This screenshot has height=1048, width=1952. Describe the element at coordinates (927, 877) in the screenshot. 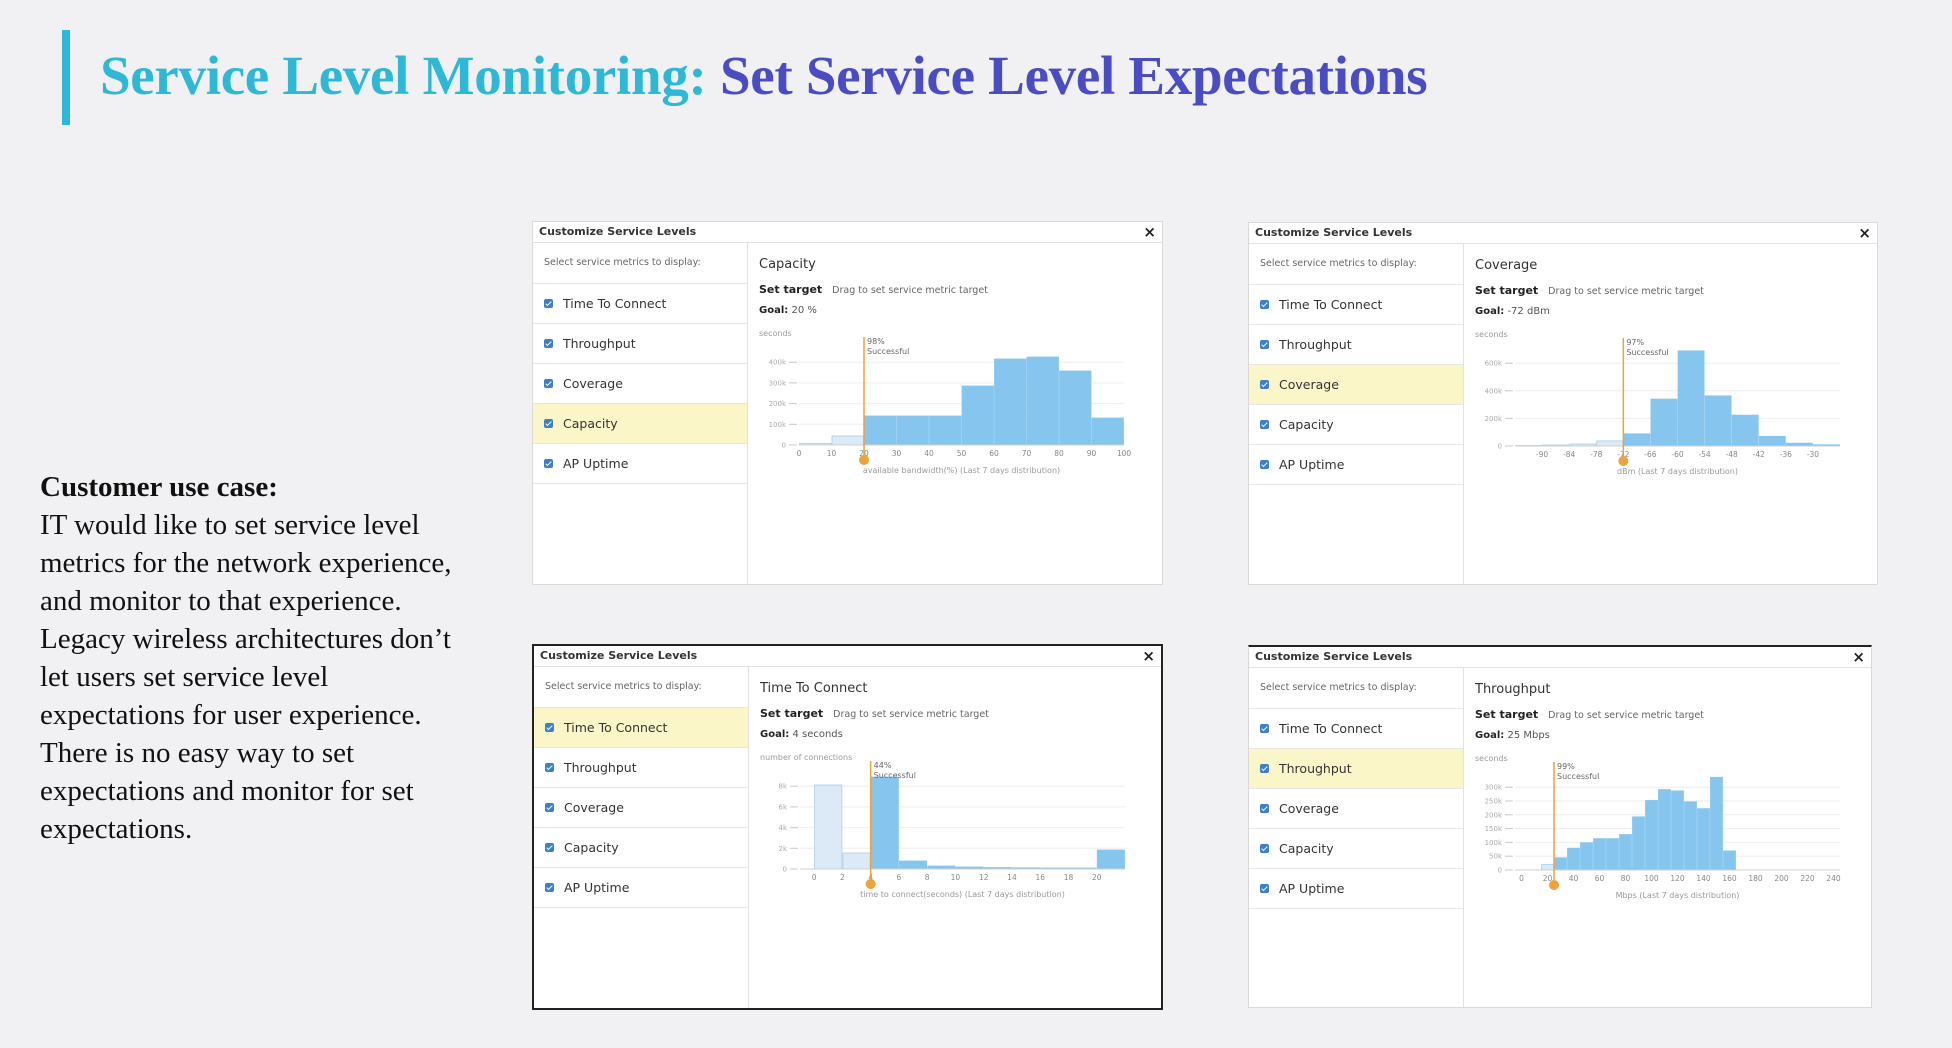

I see `x-tick-label: 8` at that location.